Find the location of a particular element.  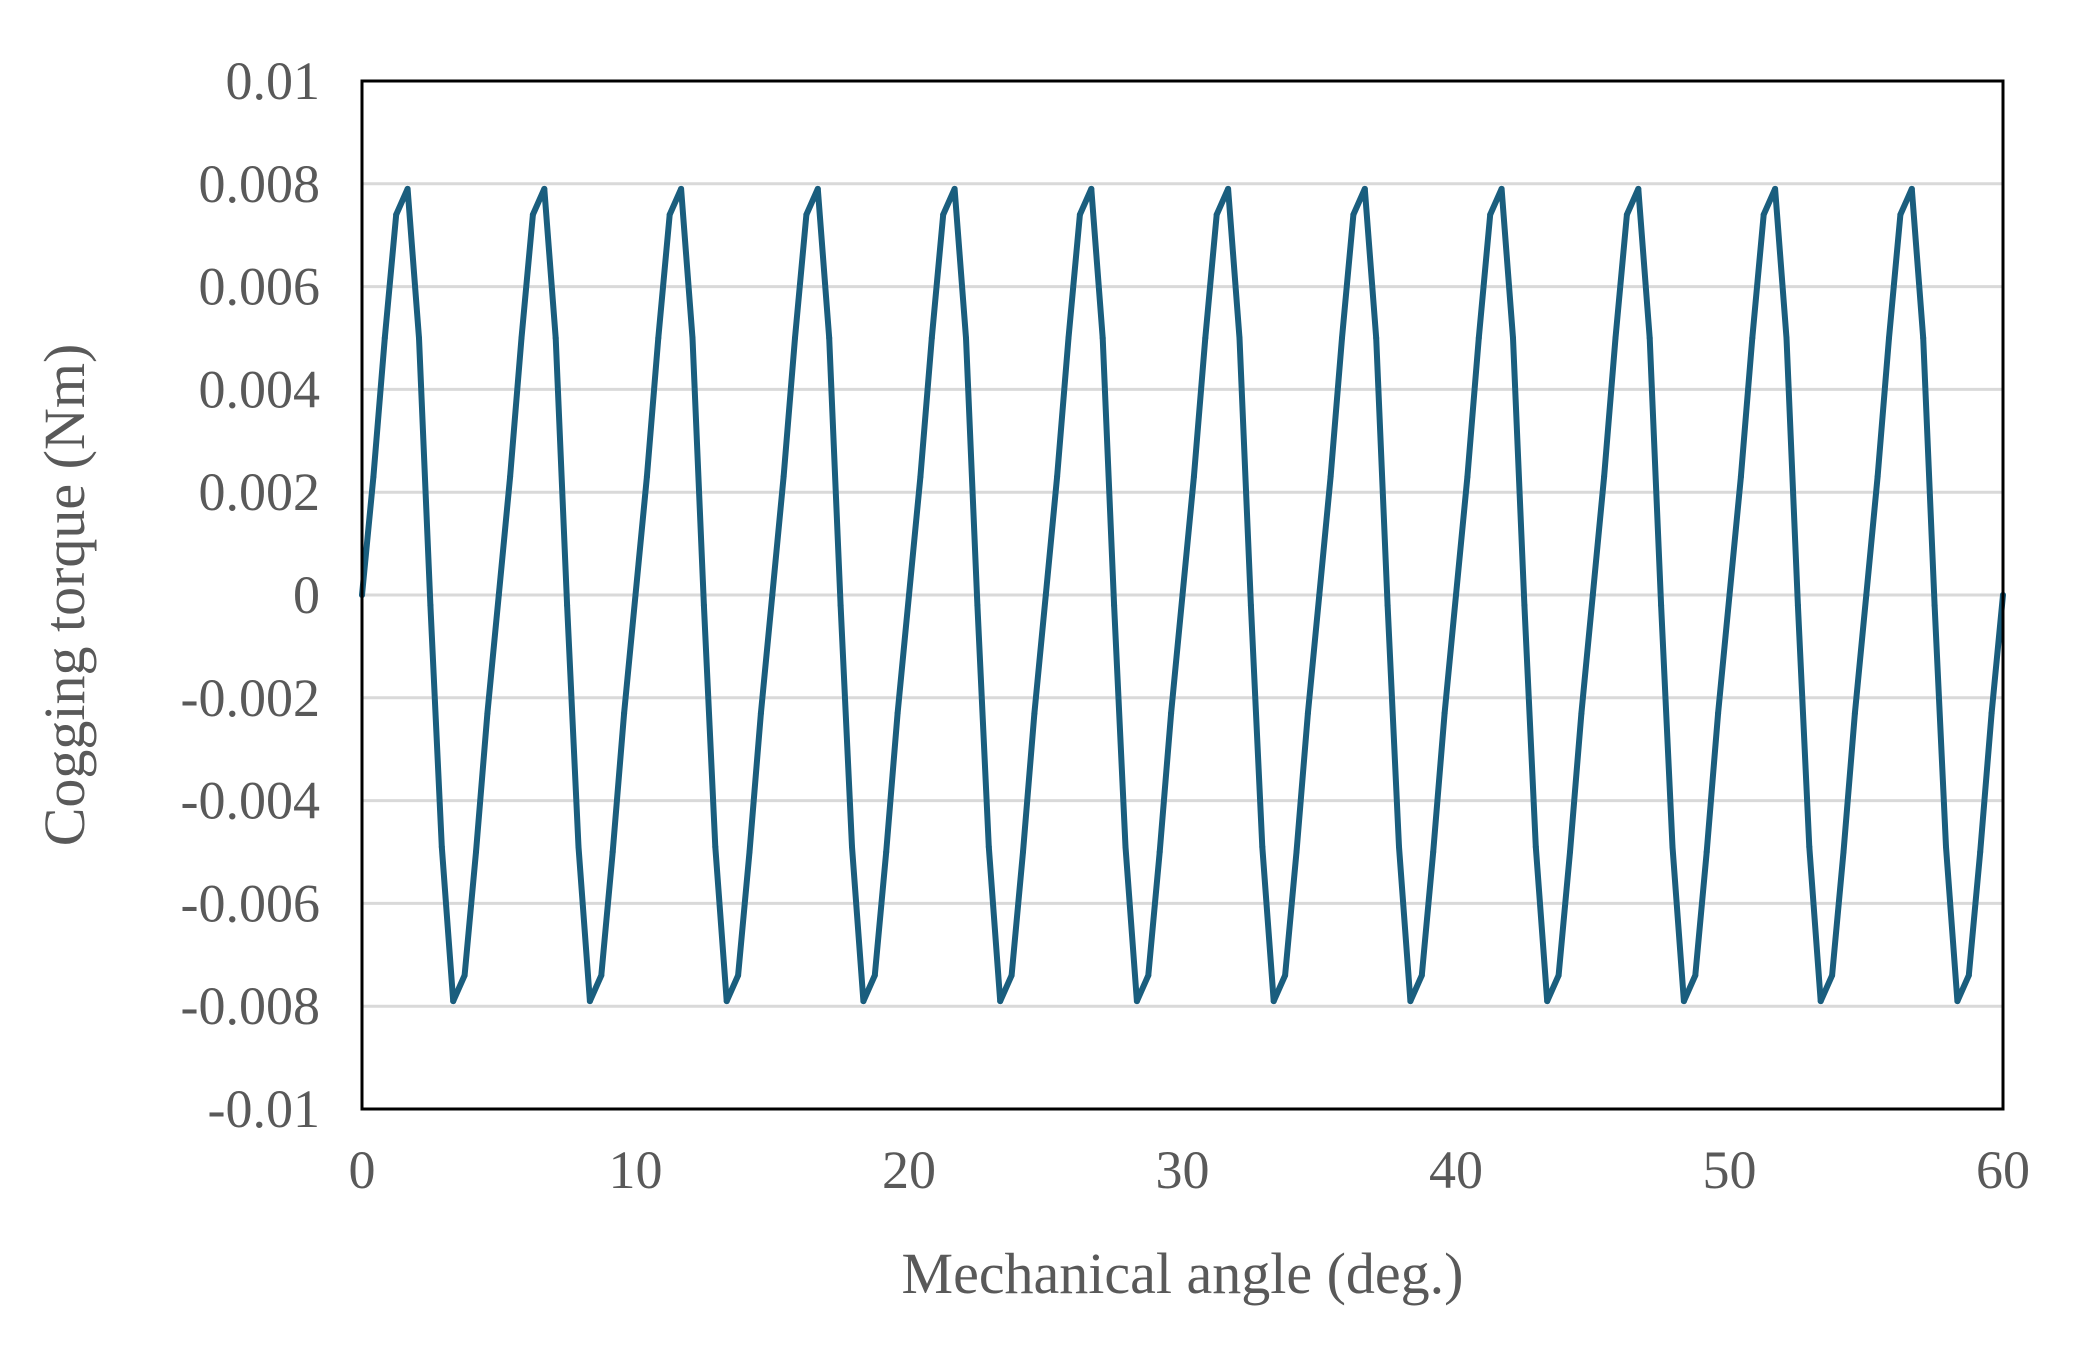

y-tick-label: 0.002 is located at coordinates (260, 492).